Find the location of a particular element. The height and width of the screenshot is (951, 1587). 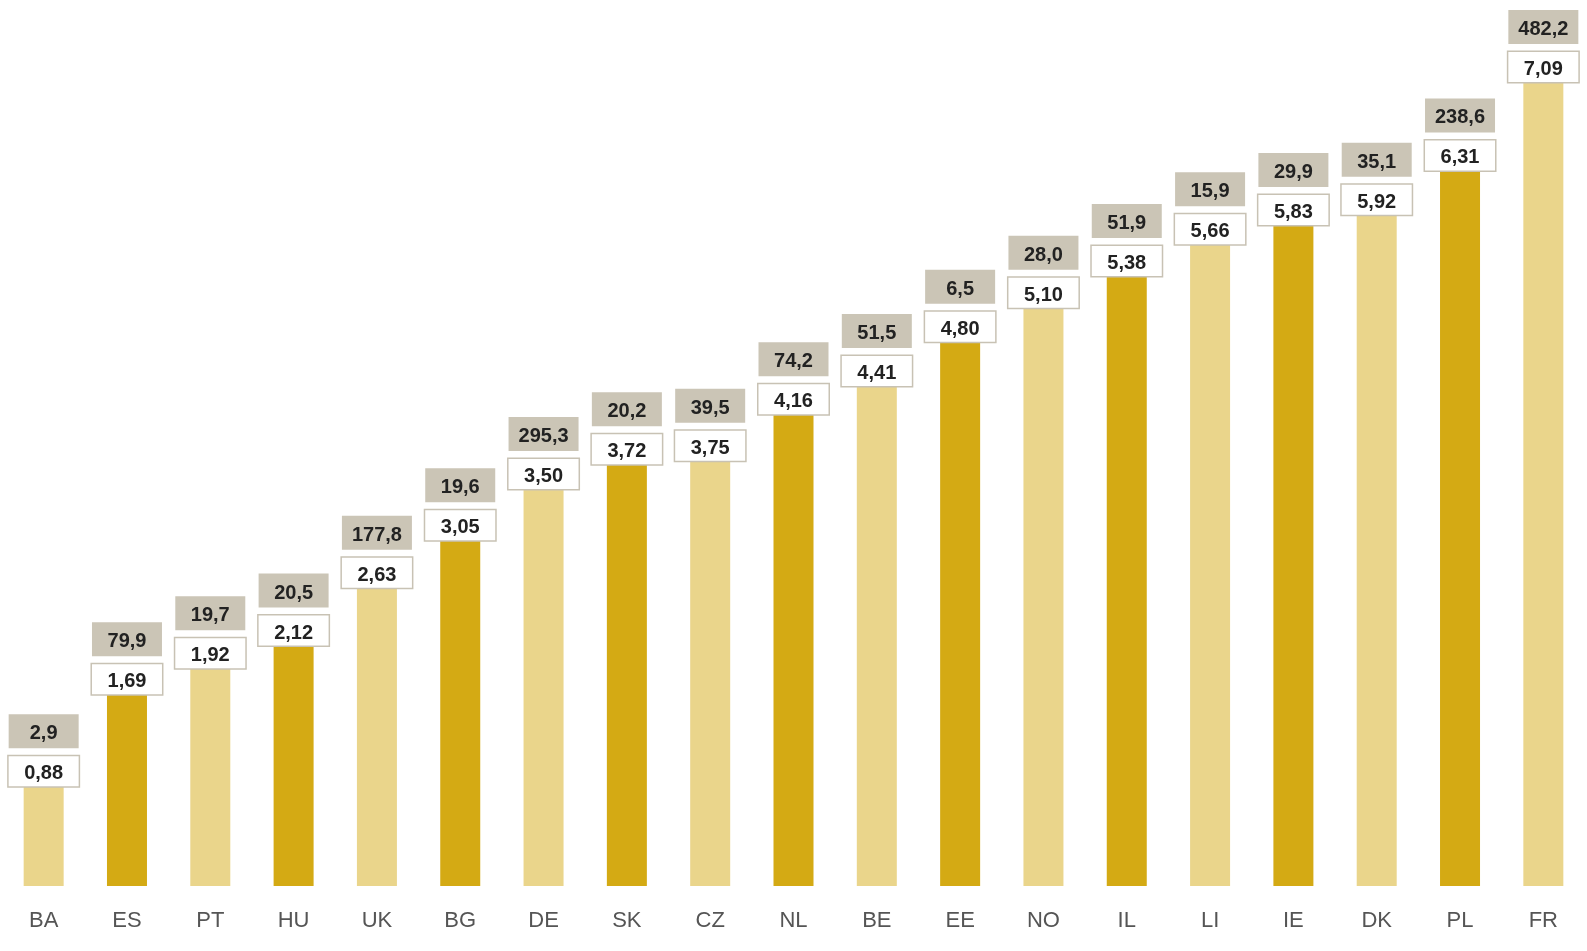

x-tick-label: IE is located at coordinates (1293, 919).